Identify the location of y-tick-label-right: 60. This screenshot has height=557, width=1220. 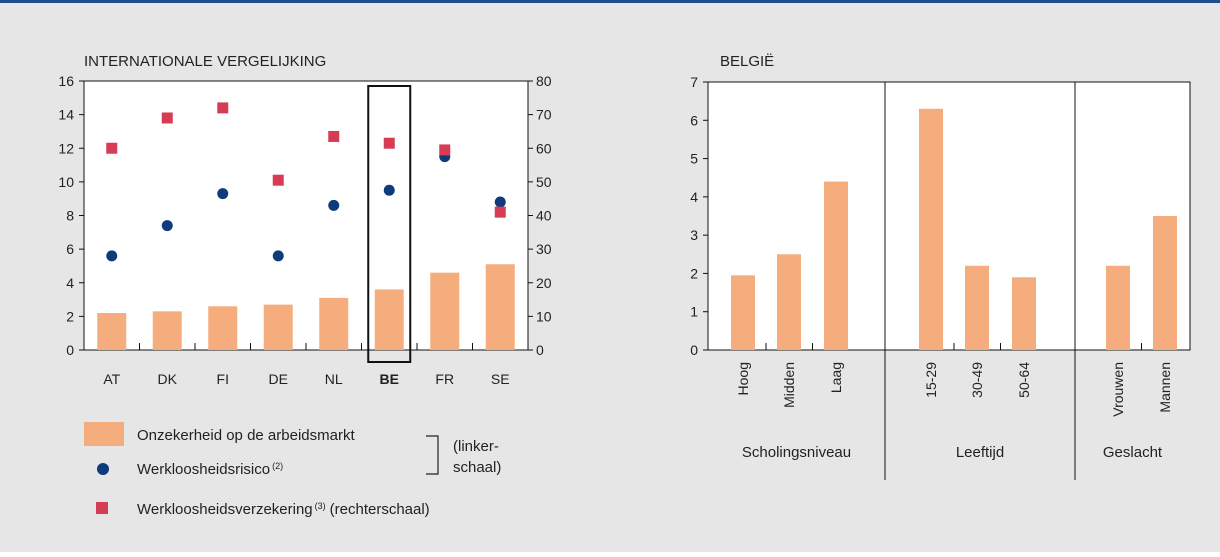
(544, 148).